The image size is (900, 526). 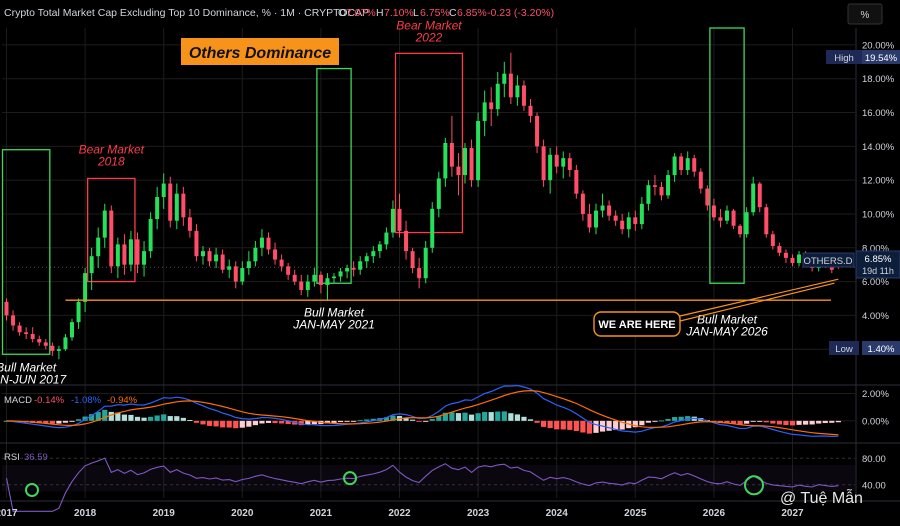 I want to click on high-label: H, so click(x=380, y=13).